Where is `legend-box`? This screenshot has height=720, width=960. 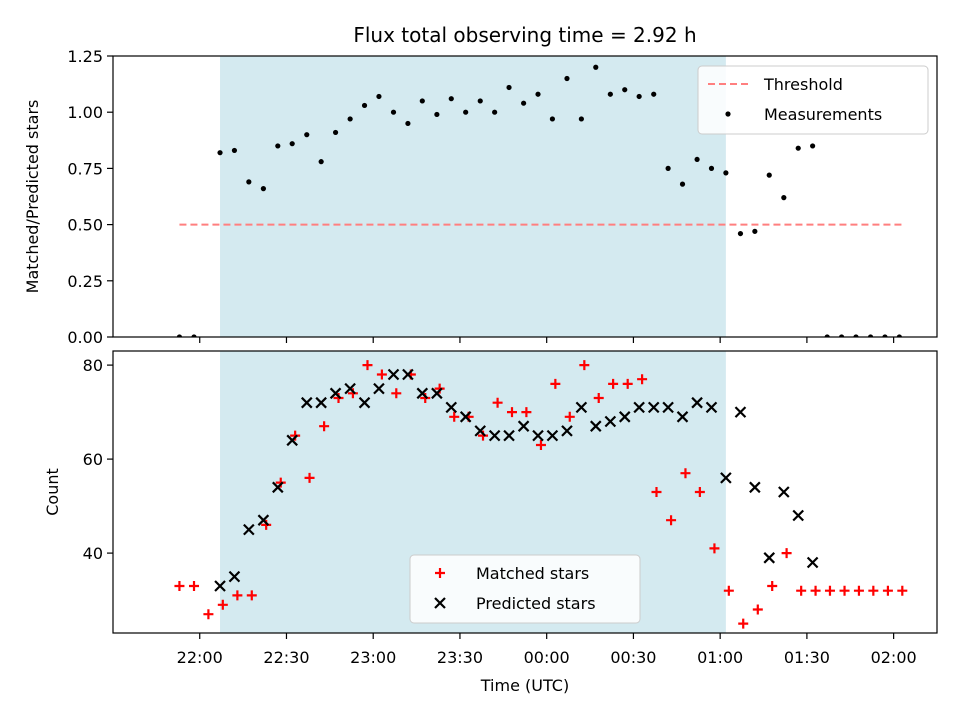
legend-box is located at coordinates (813, 100).